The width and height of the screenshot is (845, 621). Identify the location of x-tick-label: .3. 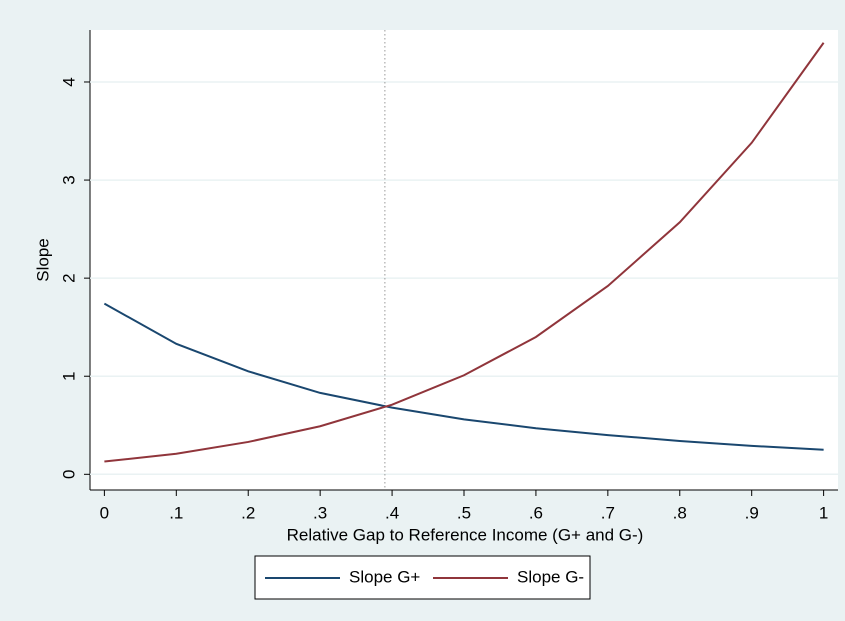
(320, 512).